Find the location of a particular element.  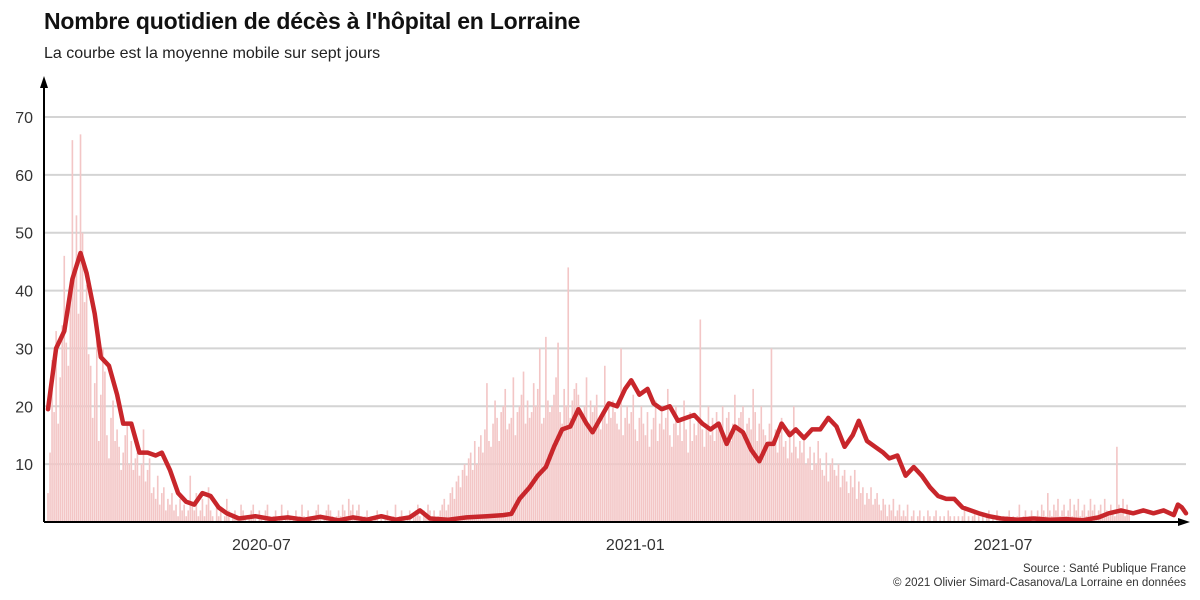

y-tick-label: 50 is located at coordinates (24, 234).